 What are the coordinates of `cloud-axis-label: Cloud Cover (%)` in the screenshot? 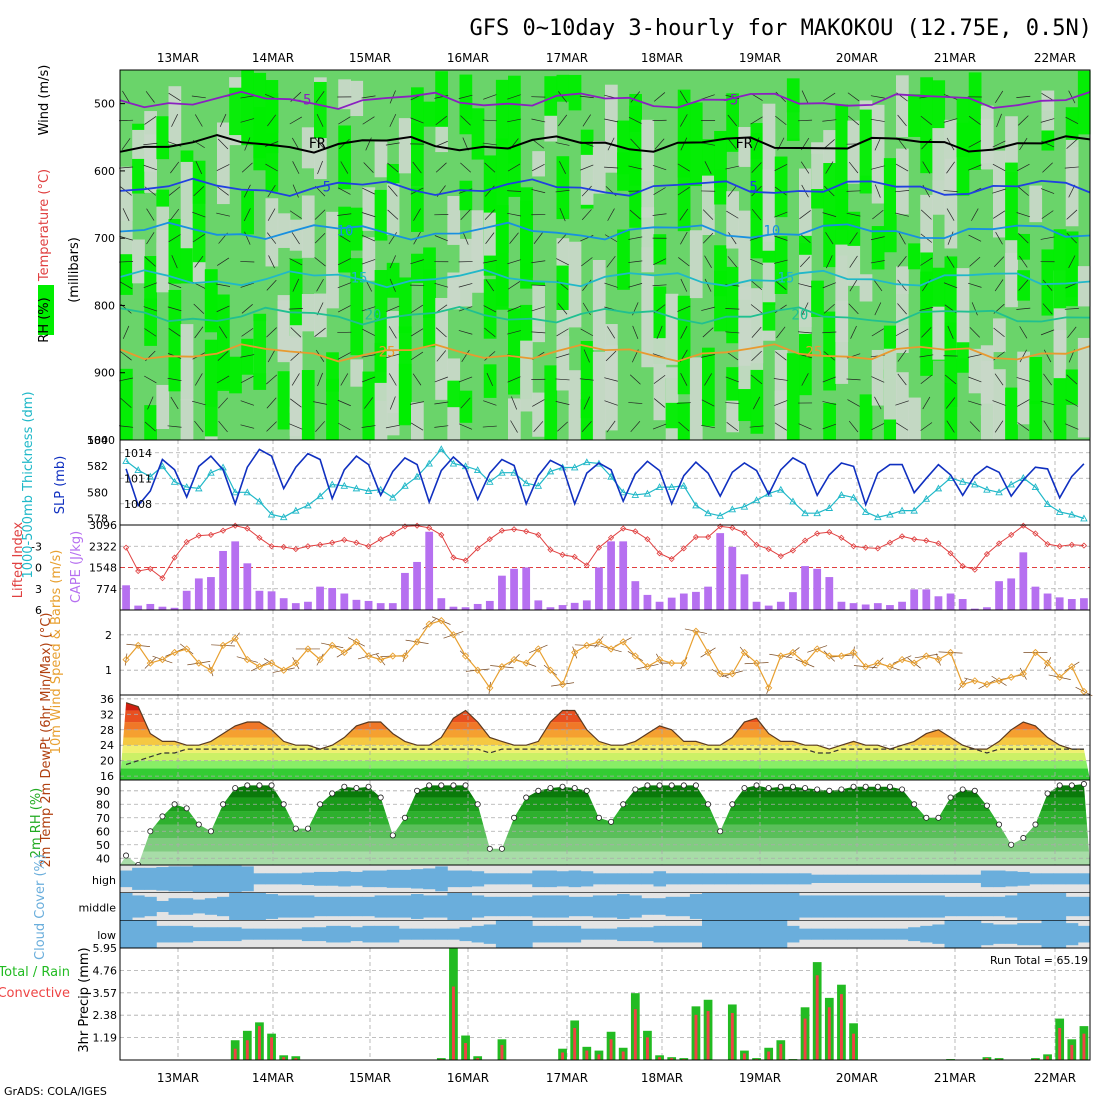 It's located at (40, 907).